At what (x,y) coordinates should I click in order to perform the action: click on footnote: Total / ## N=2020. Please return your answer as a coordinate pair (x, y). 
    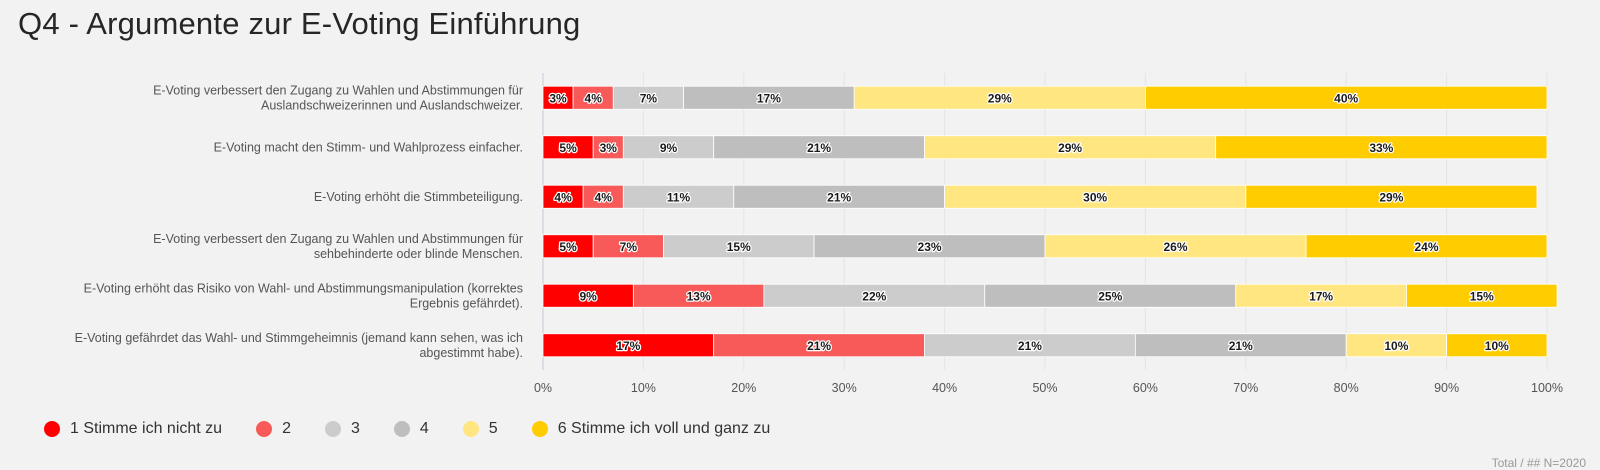
    Looking at the image, I should click on (1538, 463).